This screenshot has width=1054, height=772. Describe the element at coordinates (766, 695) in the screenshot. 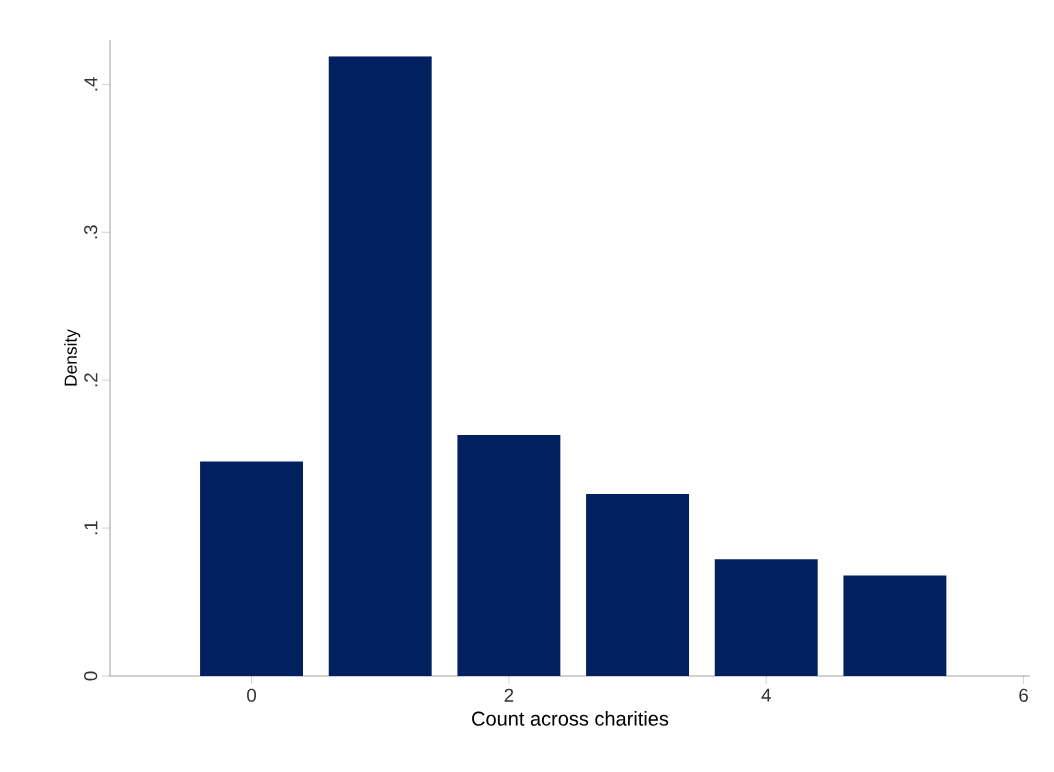

I see `x-tick-label: 4` at that location.